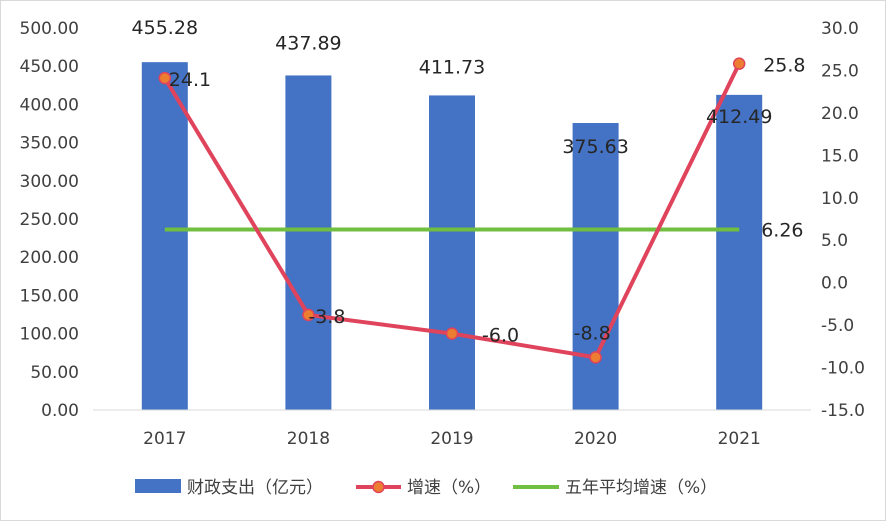 The width and height of the screenshot is (886, 521). Describe the element at coordinates (739, 117) in the screenshot. I see `bar-data-label: 412.49` at that location.